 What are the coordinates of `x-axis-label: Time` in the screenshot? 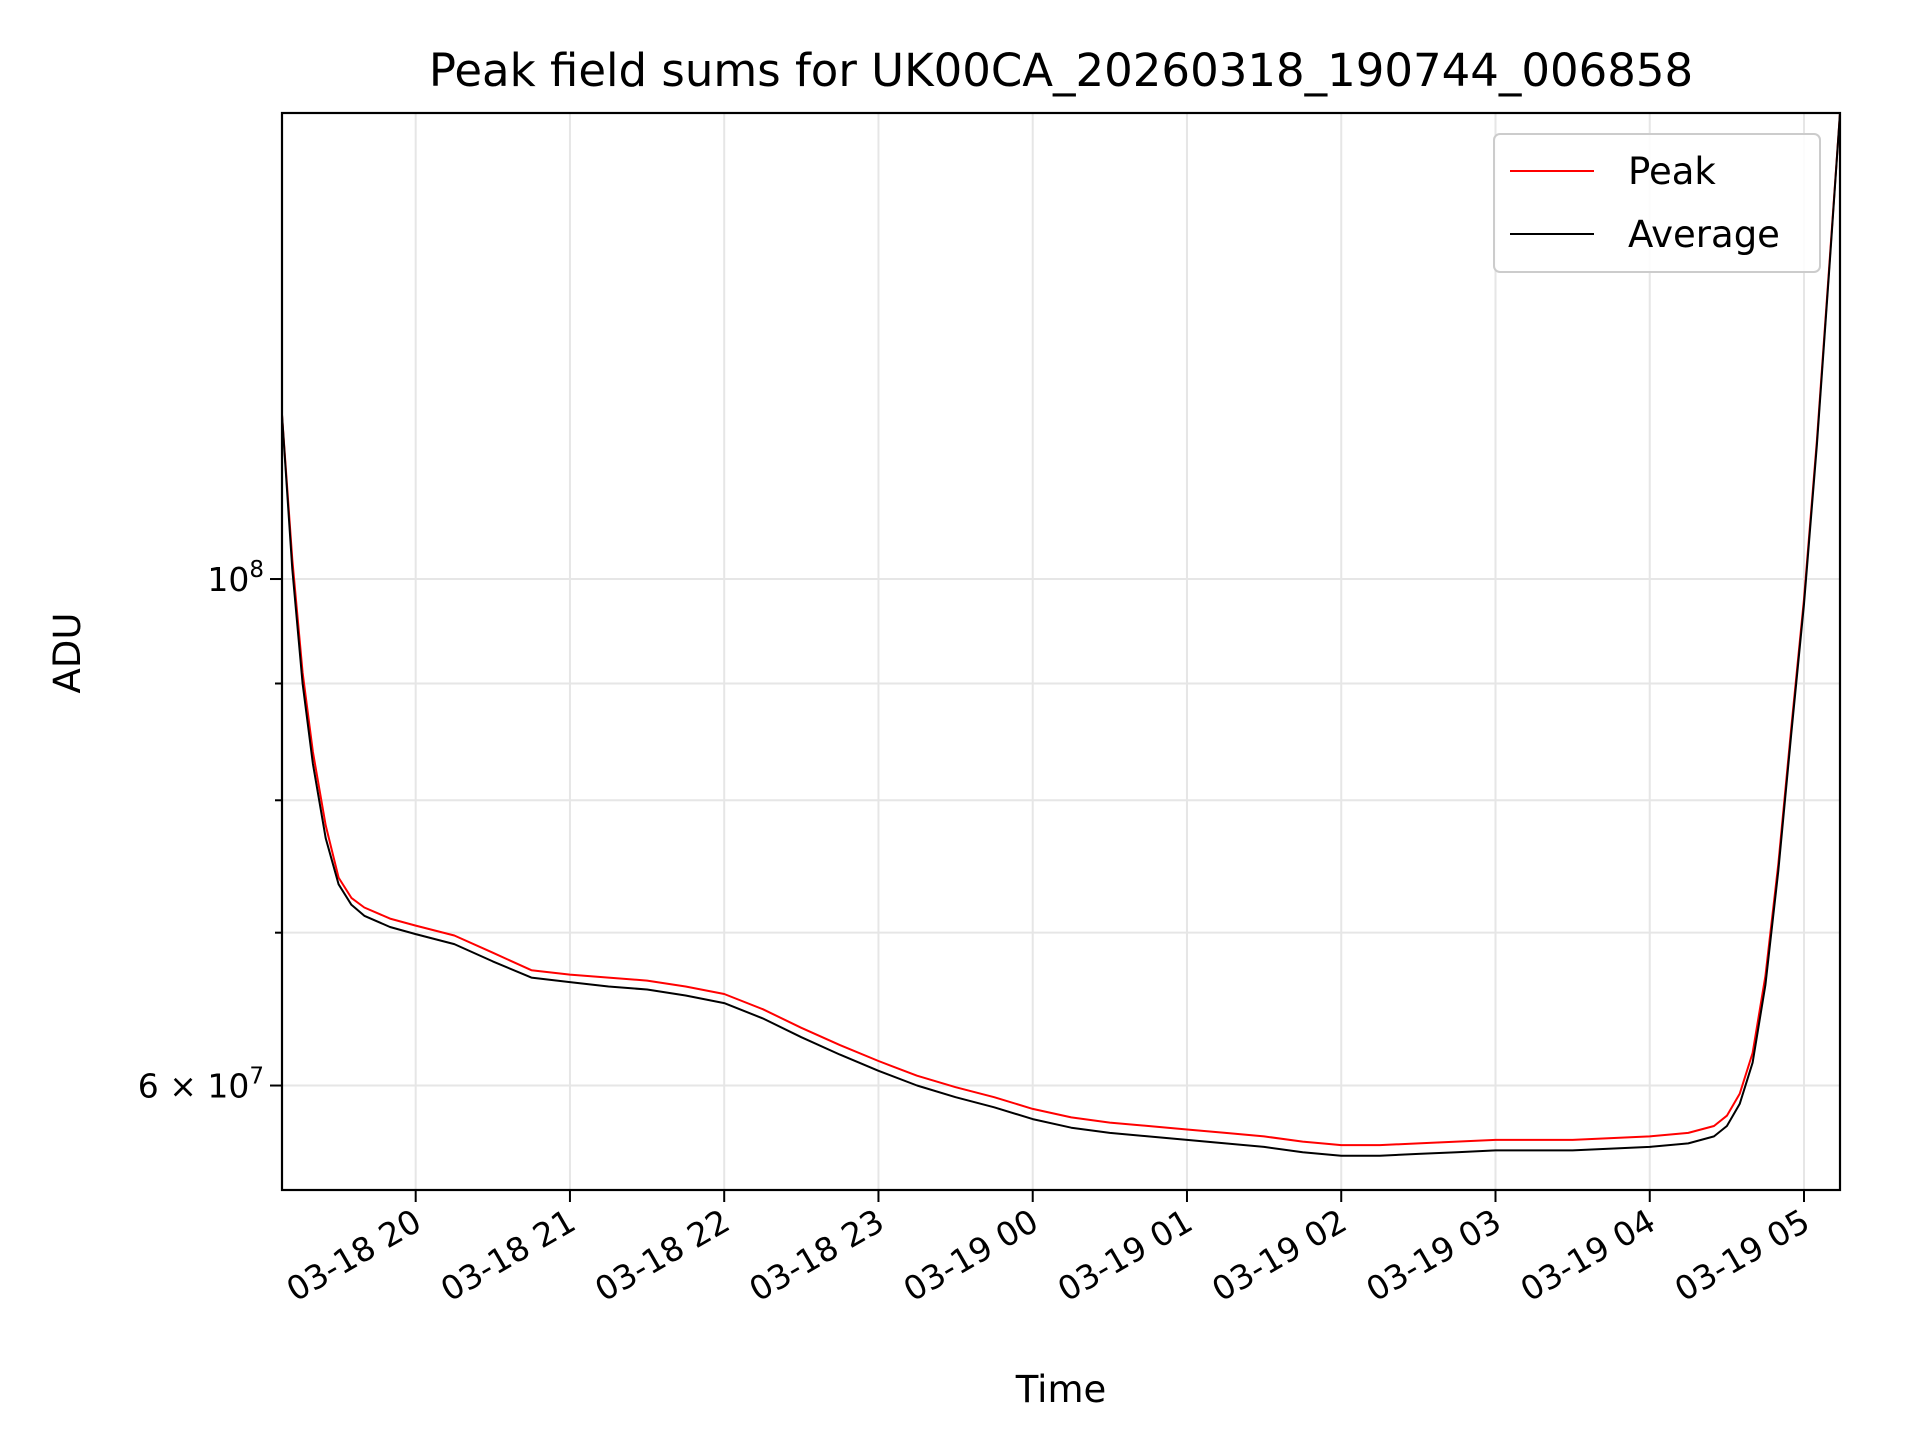 It's located at (1061, 1389).